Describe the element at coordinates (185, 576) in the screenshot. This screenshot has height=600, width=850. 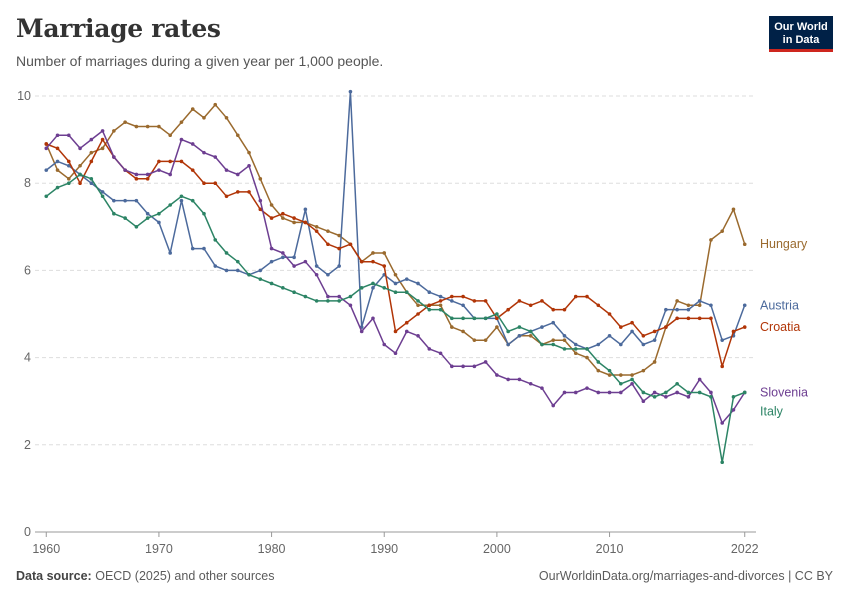
I see `data-source-text: OECD (2025) and other sources` at that location.